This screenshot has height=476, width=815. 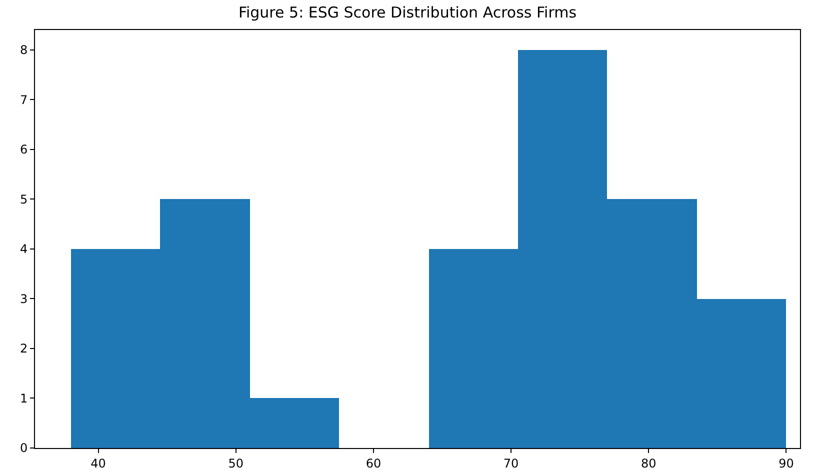 What do you see at coordinates (24, 249) in the screenshot?
I see `y-tick-label: 4` at bounding box center [24, 249].